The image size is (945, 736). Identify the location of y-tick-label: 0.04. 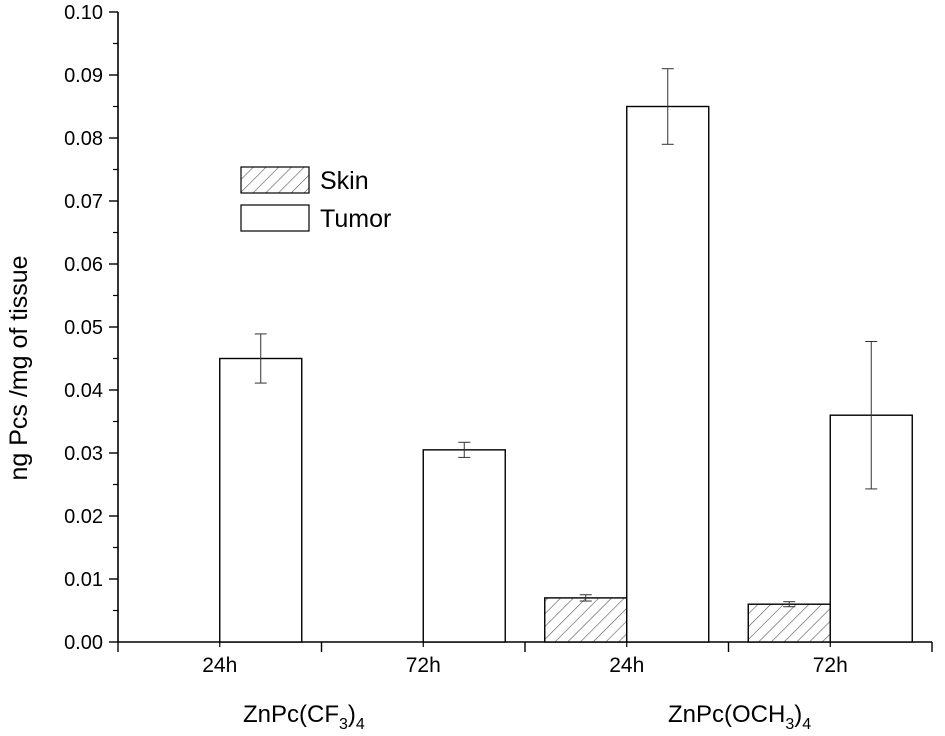
(83, 391).